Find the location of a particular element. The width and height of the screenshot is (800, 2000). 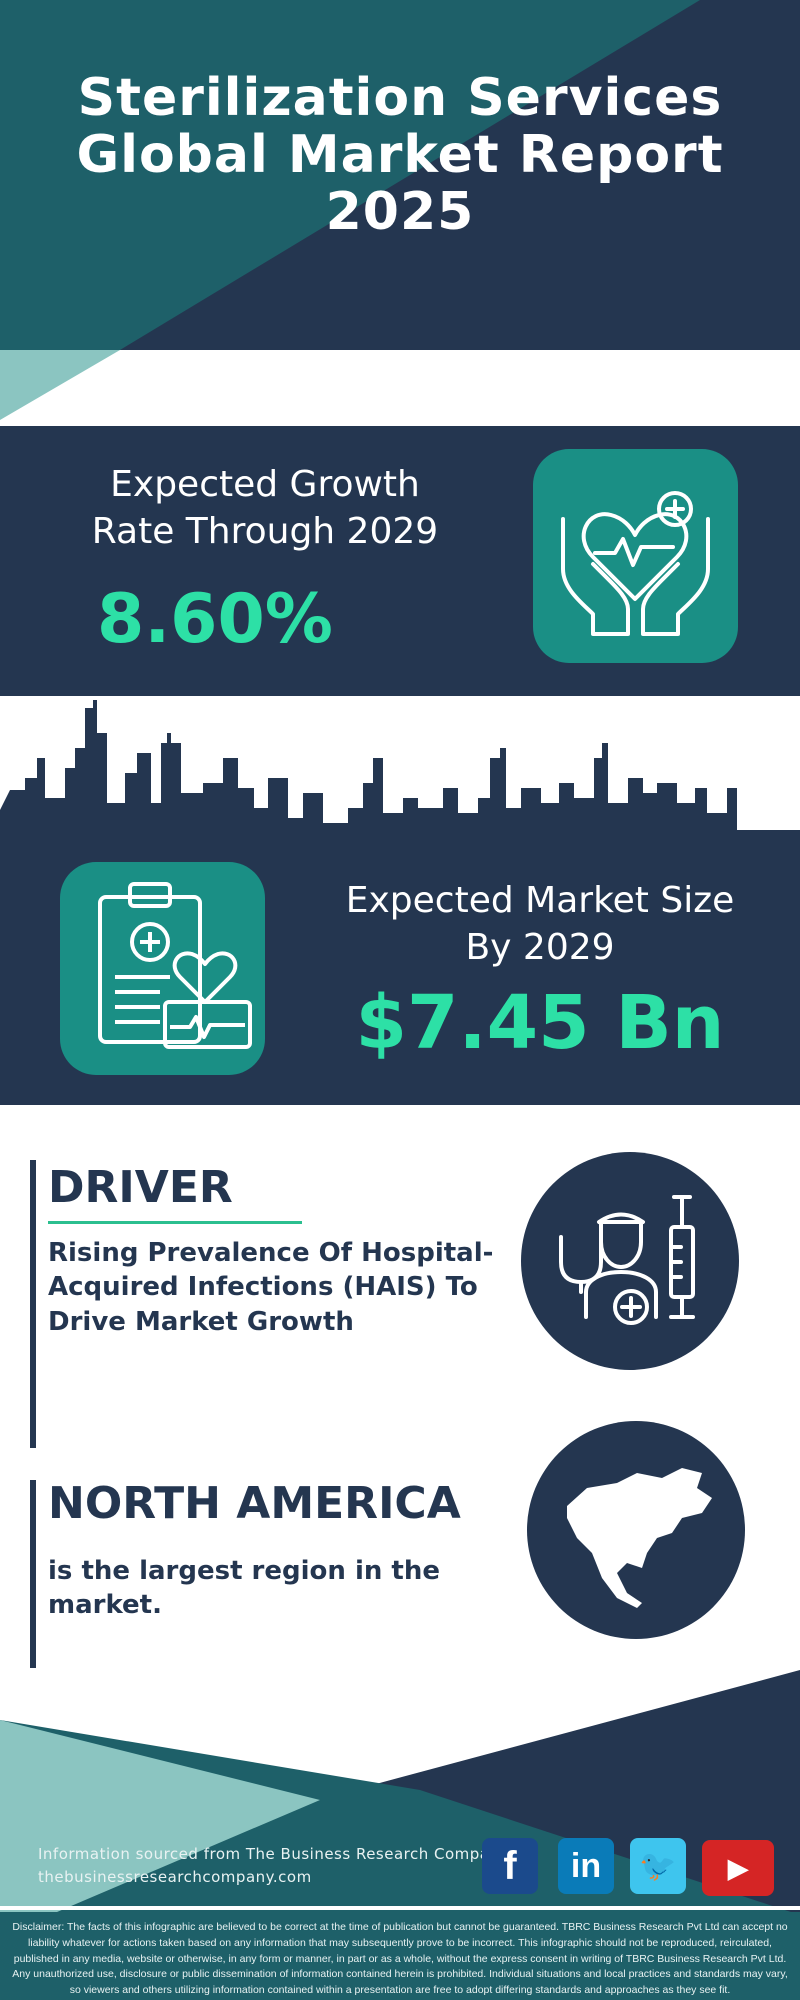

driver-text-line: Rising Prevalence Of Hospital- is located at coordinates (271, 1253).